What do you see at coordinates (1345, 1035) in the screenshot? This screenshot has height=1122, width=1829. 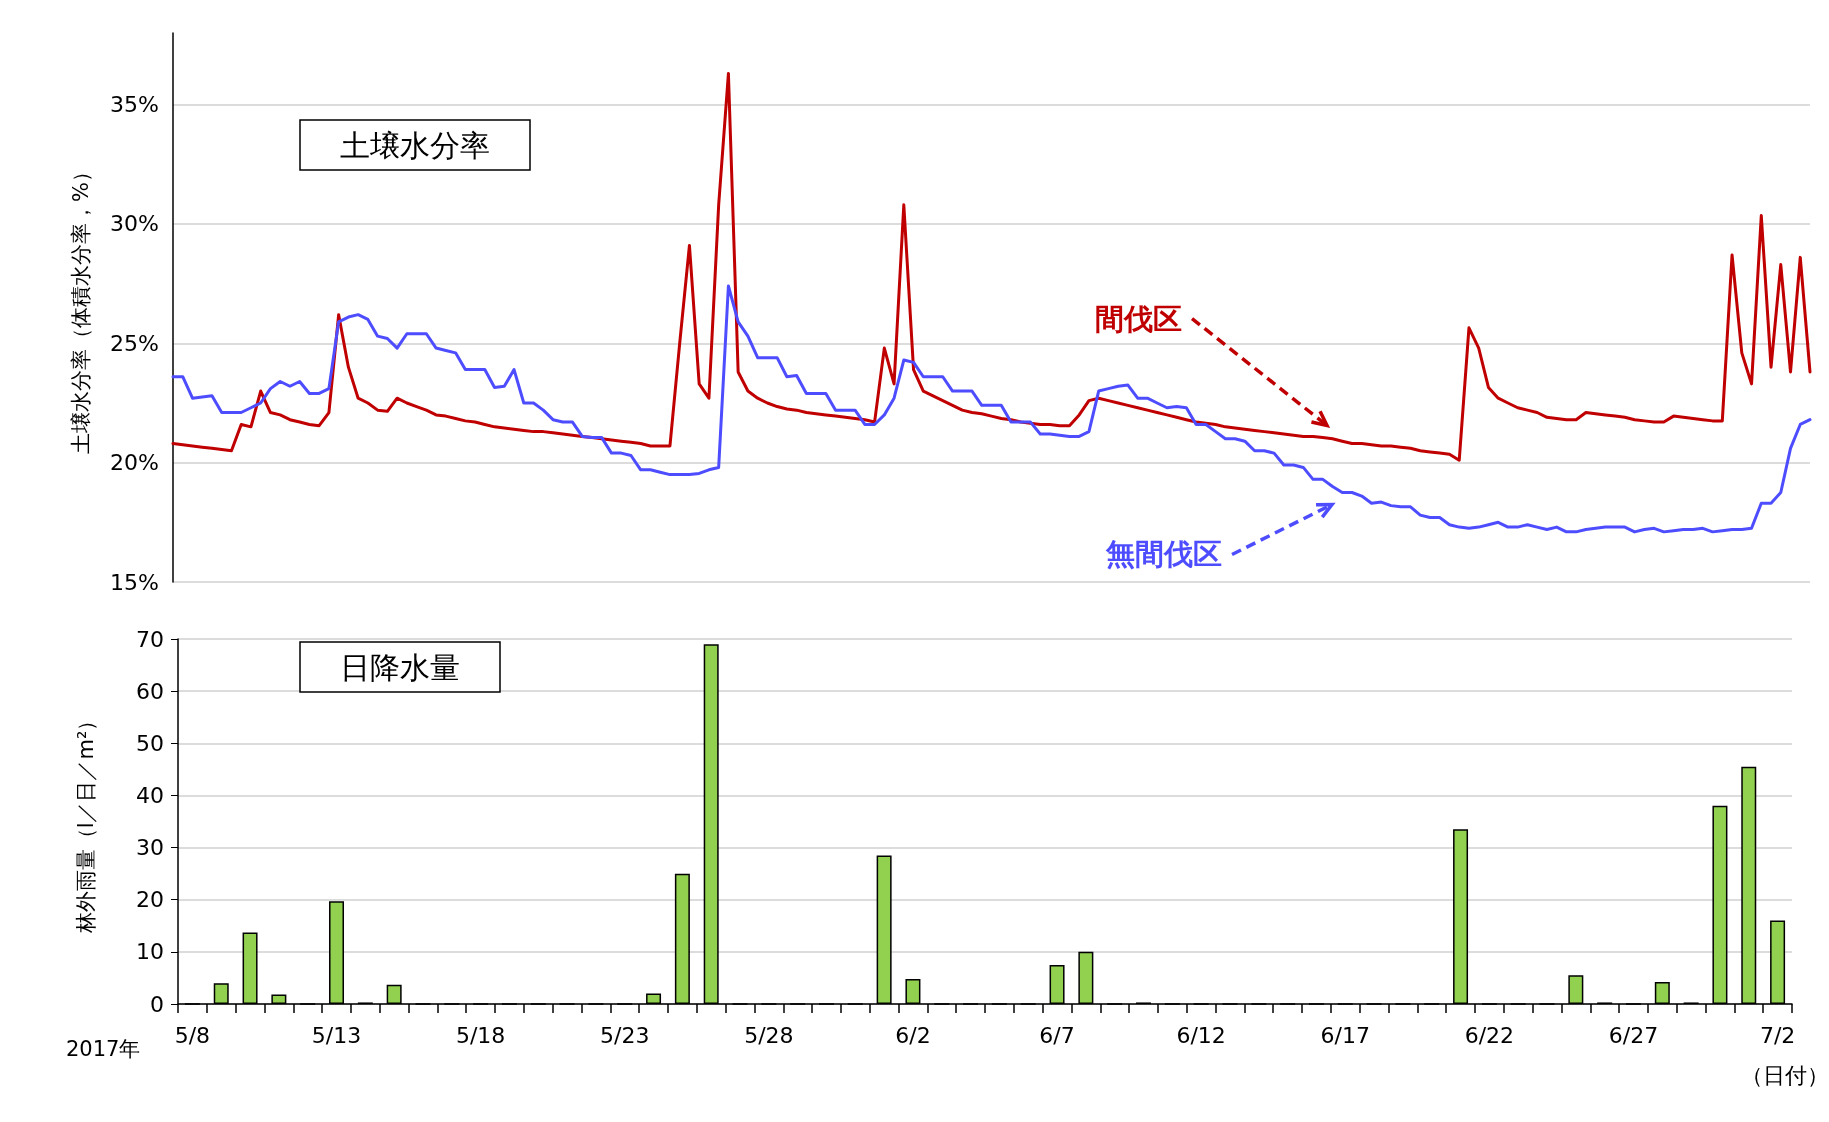 I see `x-tick-label: 6/17` at bounding box center [1345, 1035].